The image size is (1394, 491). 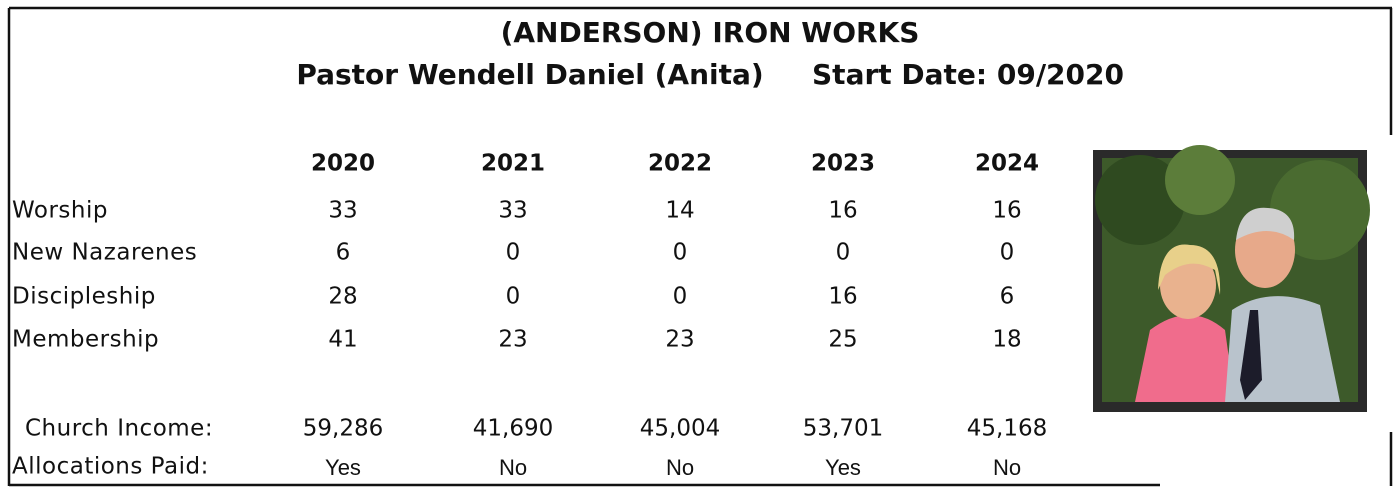 What do you see at coordinates (343, 429) in the screenshot?
I see `cell: 59,286` at bounding box center [343, 429].